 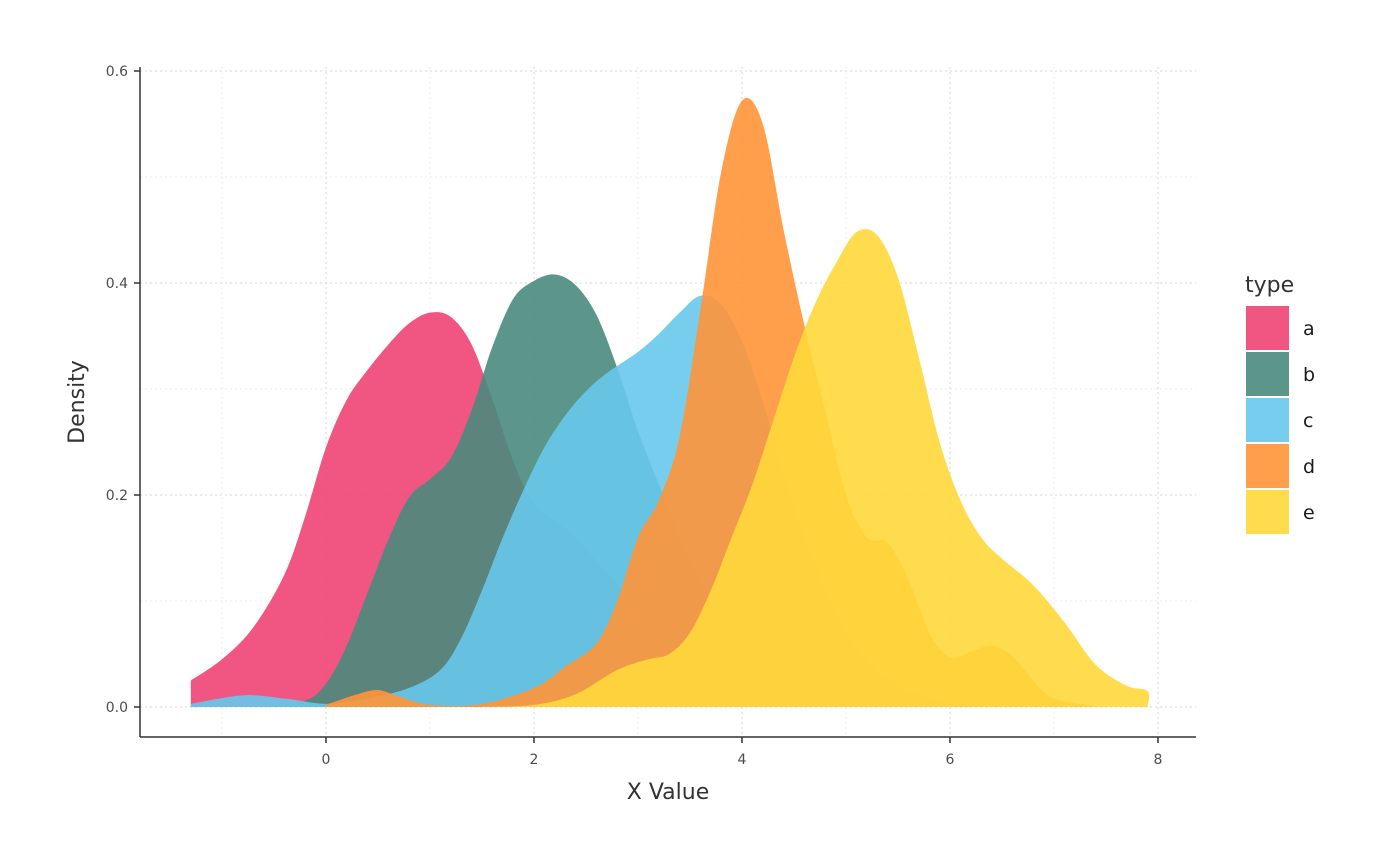 What do you see at coordinates (534, 760) in the screenshot?
I see `x-tick-label: 2` at bounding box center [534, 760].